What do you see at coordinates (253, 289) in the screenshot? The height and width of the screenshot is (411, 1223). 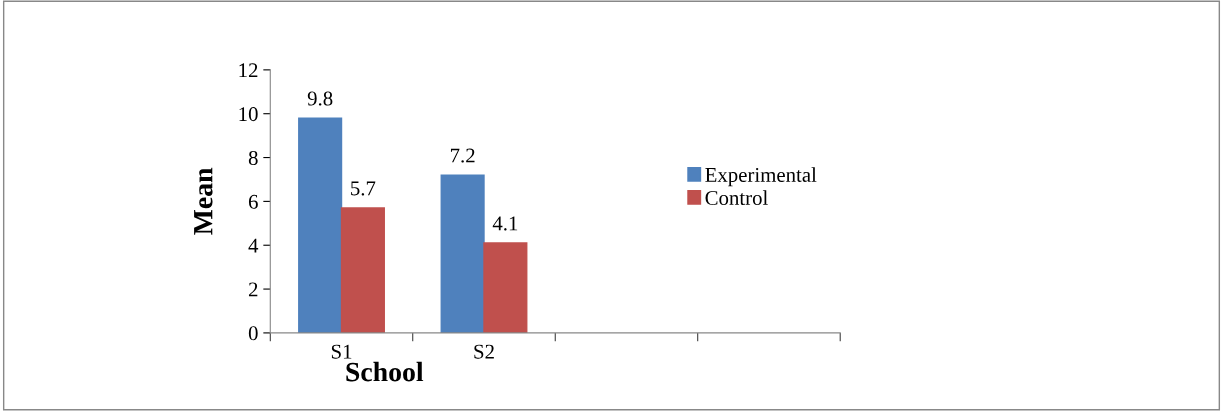 I see `y-tick-label: 2` at bounding box center [253, 289].